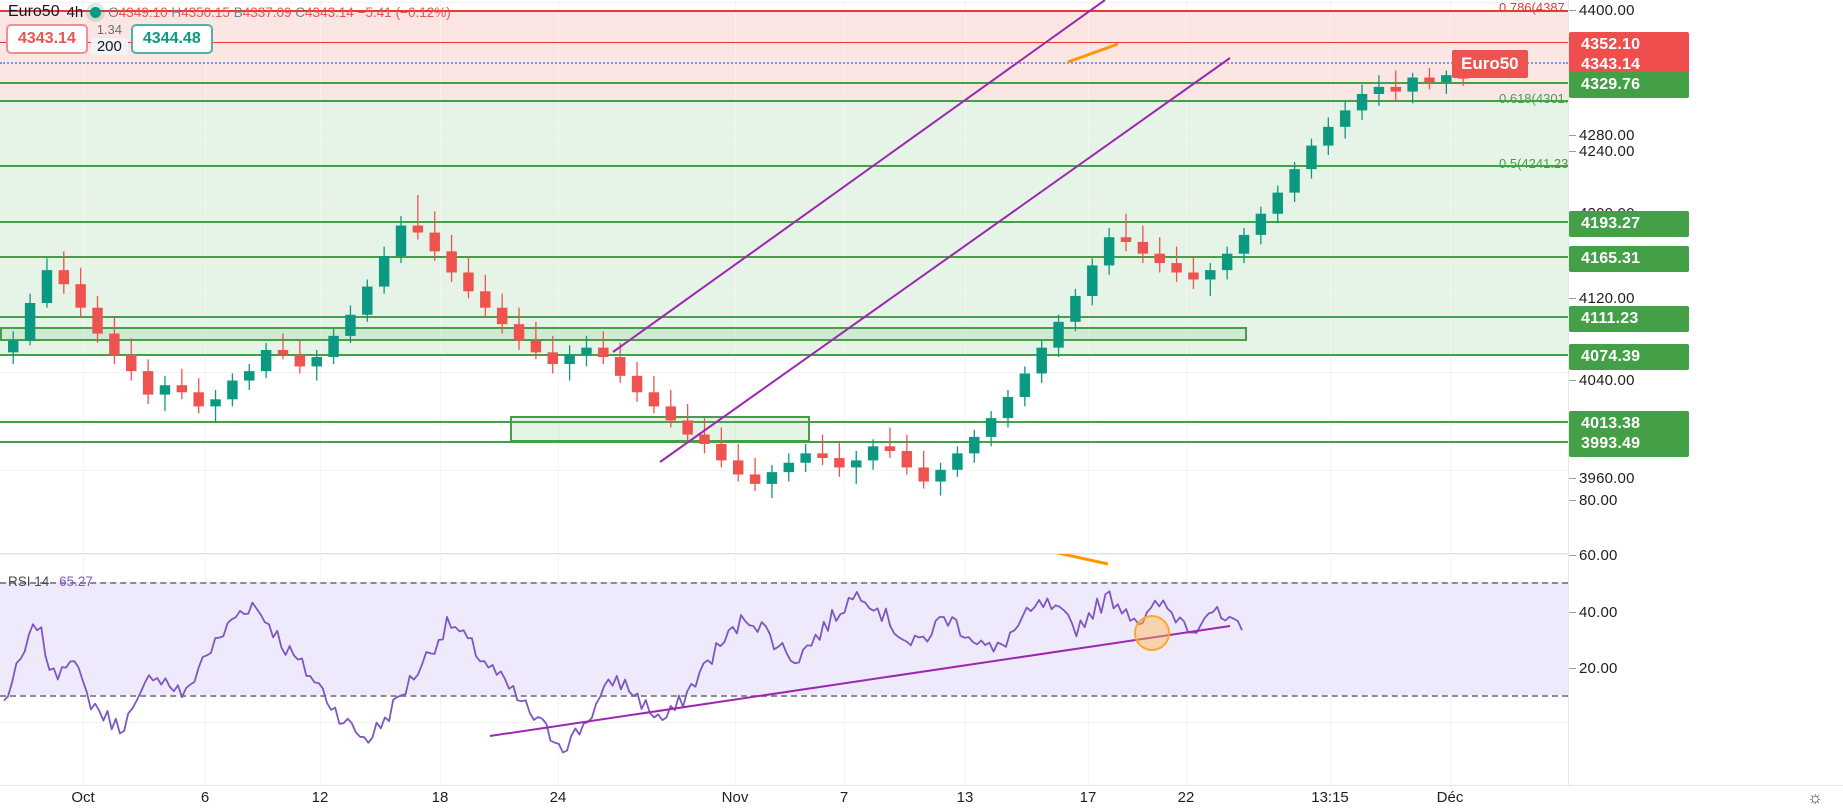 The image size is (1843, 810). Describe the element at coordinates (784, 222) in the screenshot. I see `price-level-4193-line` at that location.